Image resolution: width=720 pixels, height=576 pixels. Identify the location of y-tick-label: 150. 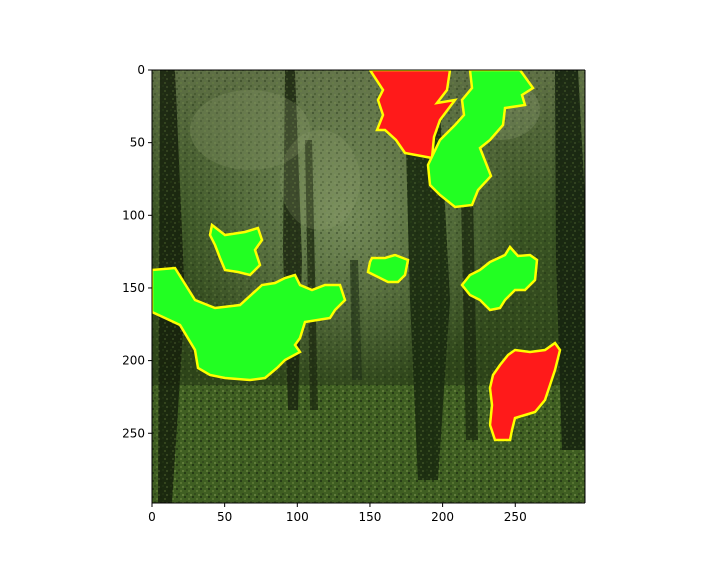
(133, 288).